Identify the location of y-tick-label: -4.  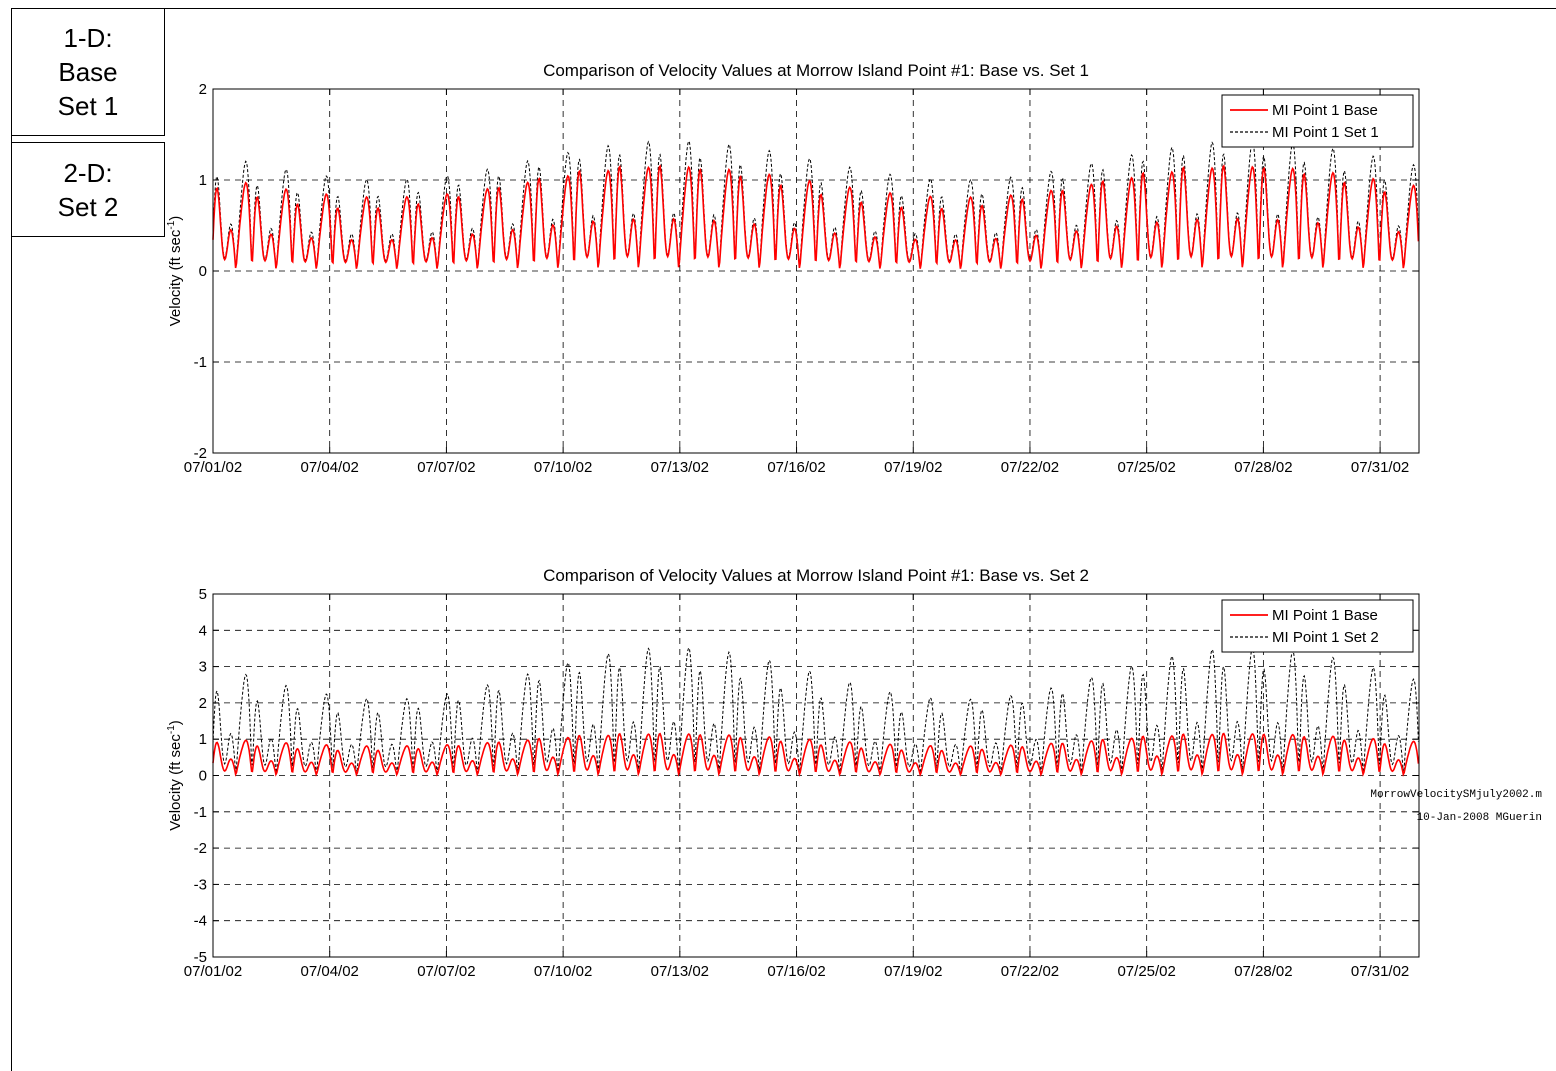
(200, 921).